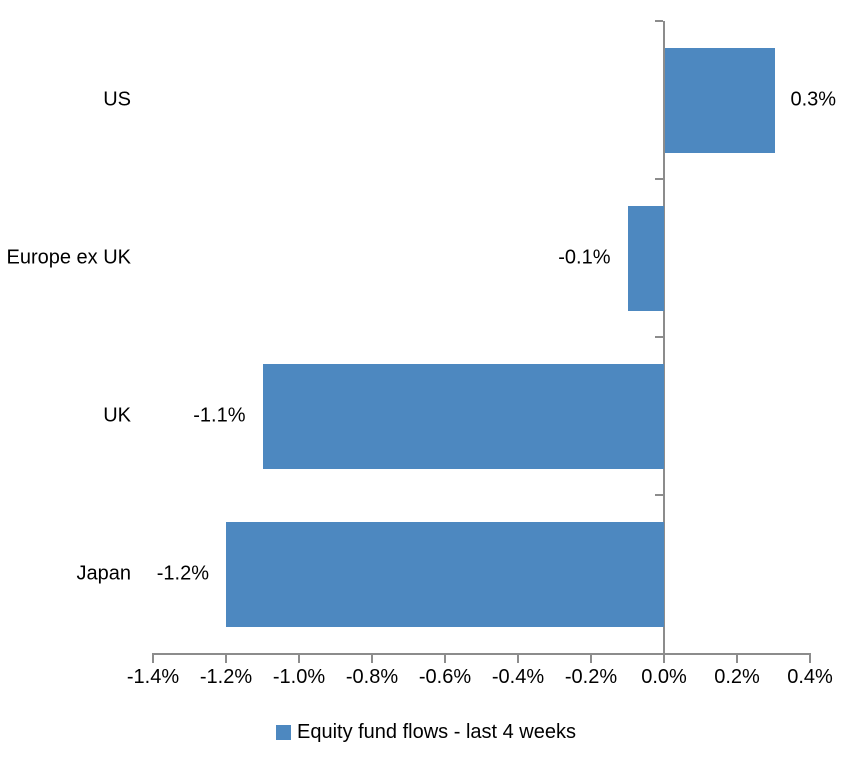  Describe the element at coordinates (664, 677) in the screenshot. I see `x-tick-label-7: 0.0%` at that location.